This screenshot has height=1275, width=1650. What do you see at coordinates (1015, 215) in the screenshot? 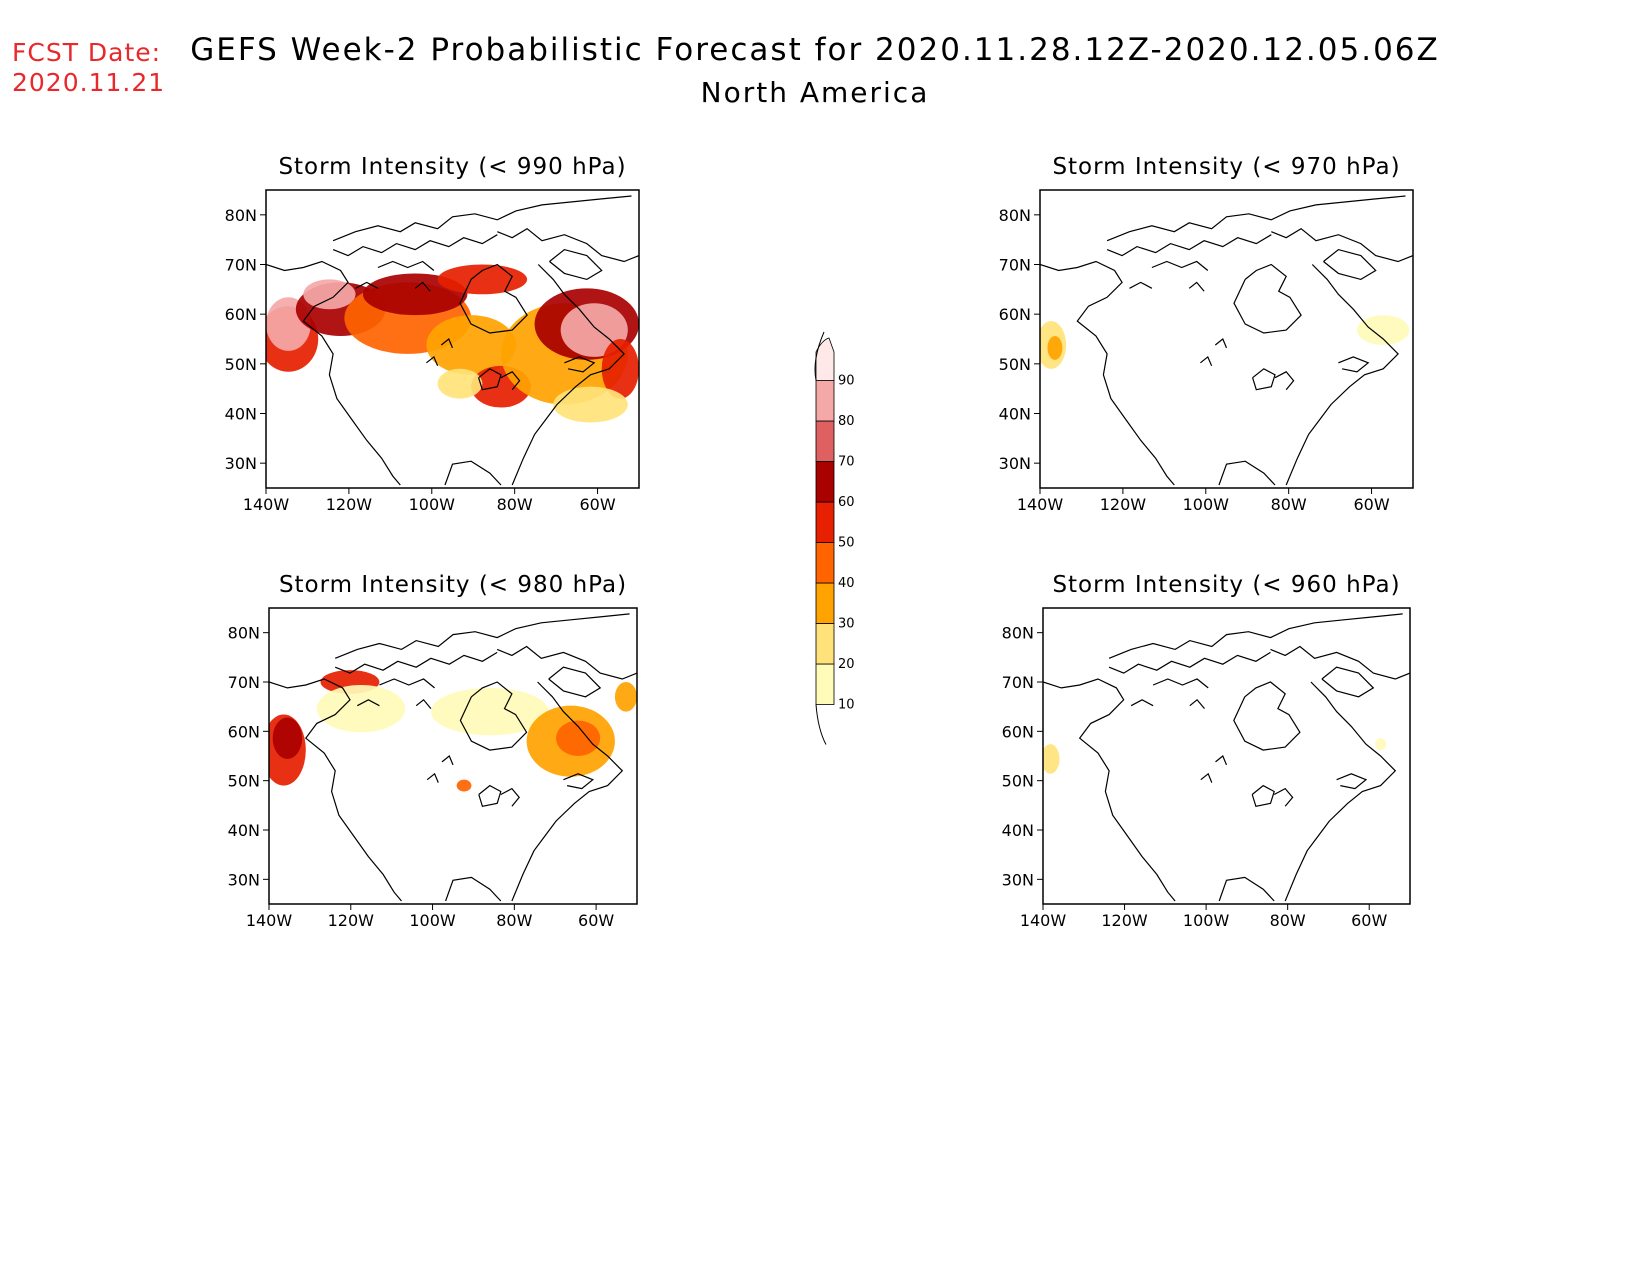
I see `lat-label: 80N` at bounding box center [1015, 215].